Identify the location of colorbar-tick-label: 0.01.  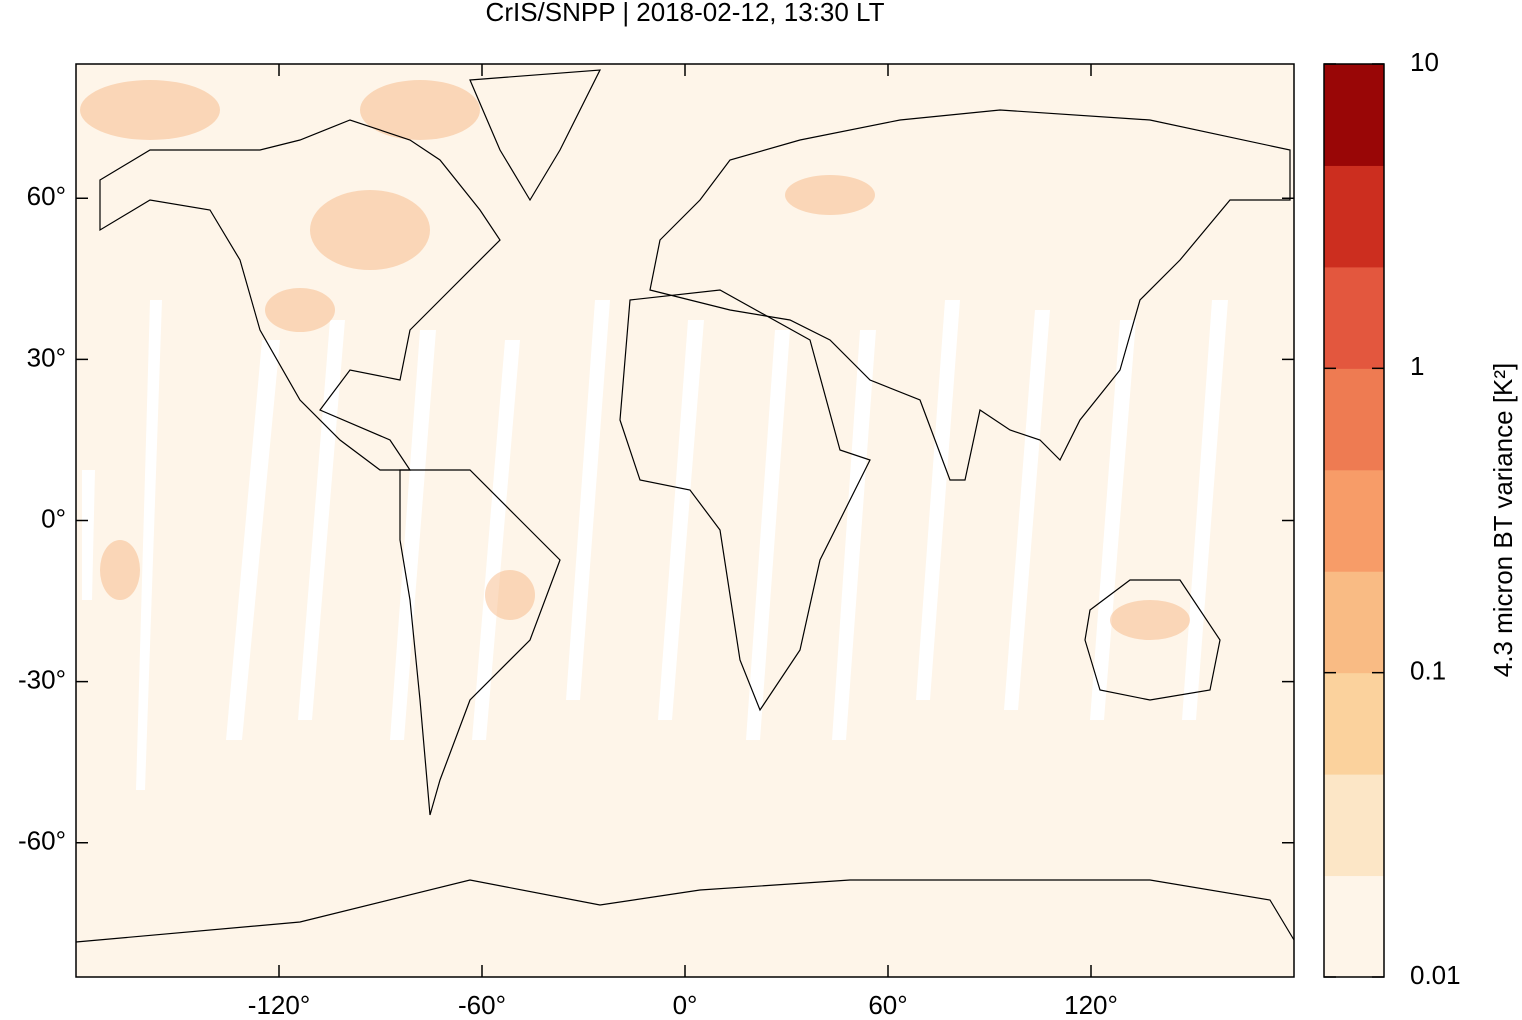
(1435, 975).